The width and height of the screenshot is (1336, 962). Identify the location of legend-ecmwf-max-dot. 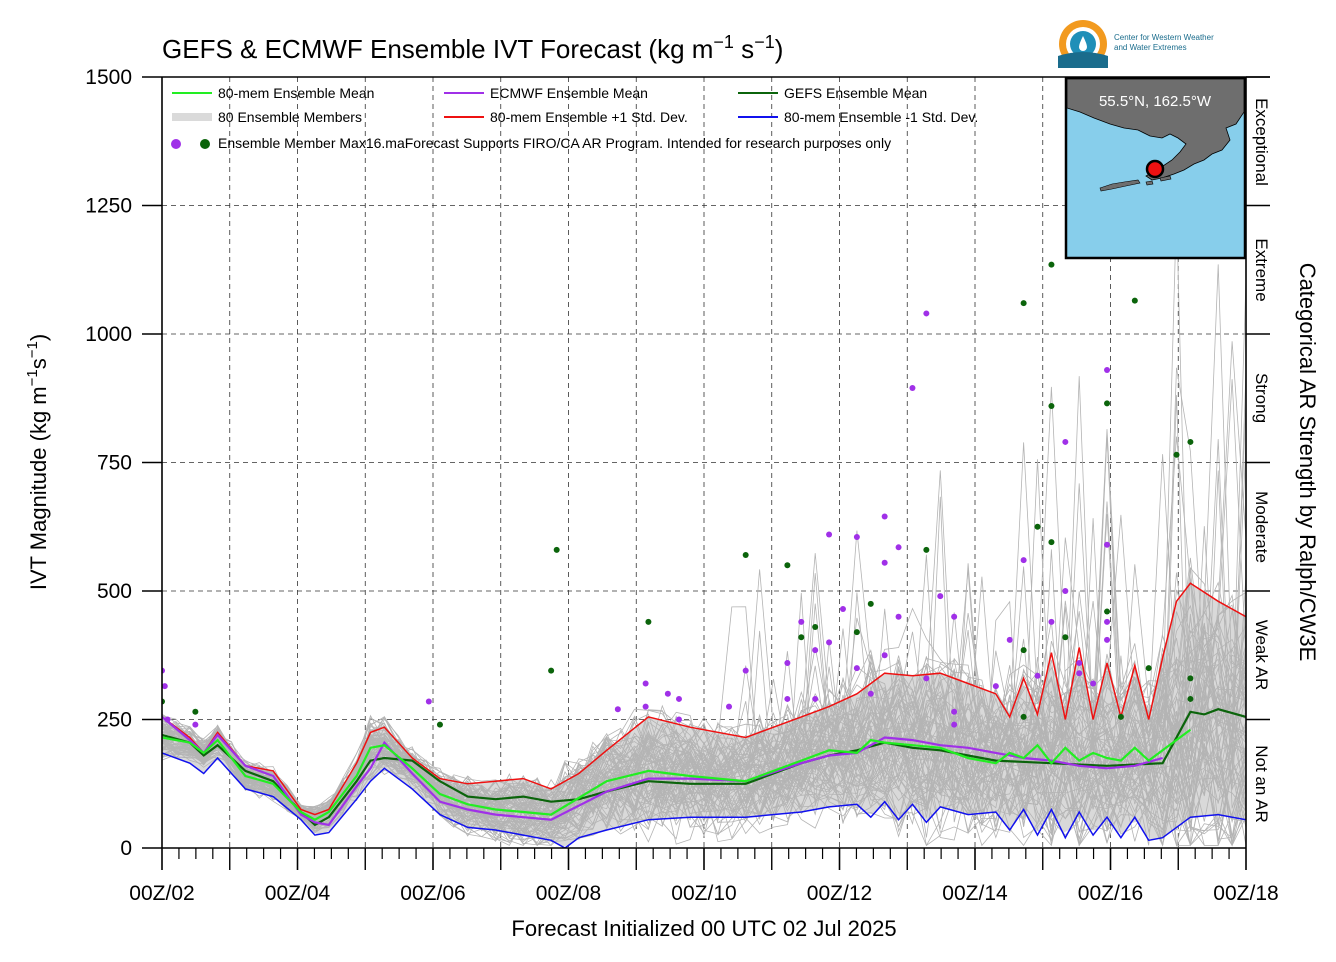
(176, 144).